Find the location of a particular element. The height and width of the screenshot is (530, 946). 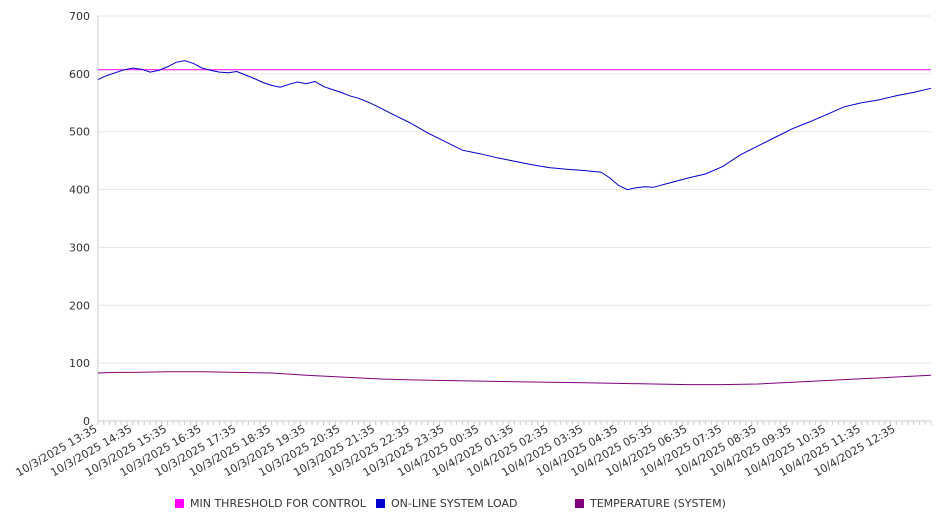

legend-label-temperature: TEMPERATURE (SYSTEM) is located at coordinates (658, 503).